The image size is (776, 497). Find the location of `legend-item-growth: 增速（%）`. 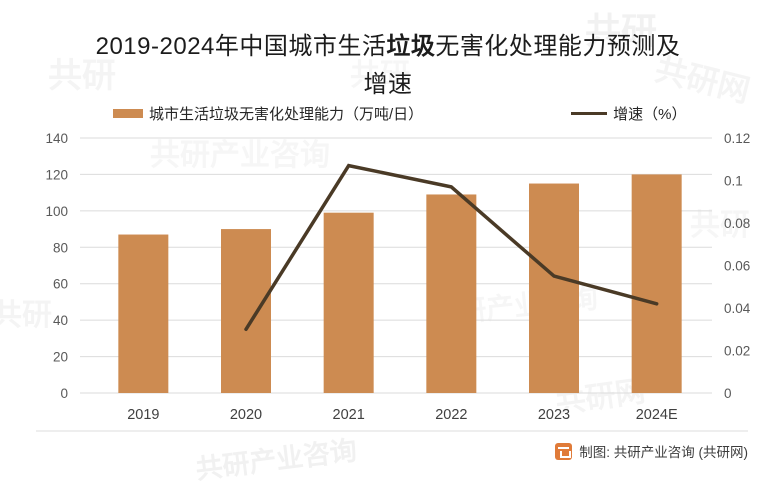

legend-item-growth: 增速（%） is located at coordinates (629, 113).